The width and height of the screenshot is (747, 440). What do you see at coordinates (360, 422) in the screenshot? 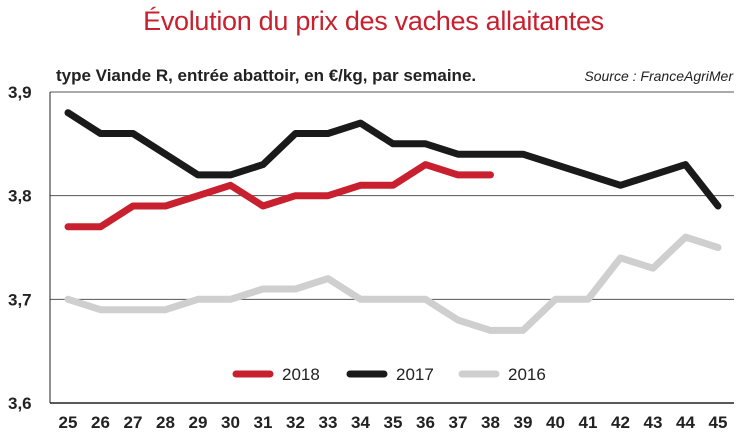
I see `x-tick-label: 34` at bounding box center [360, 422].